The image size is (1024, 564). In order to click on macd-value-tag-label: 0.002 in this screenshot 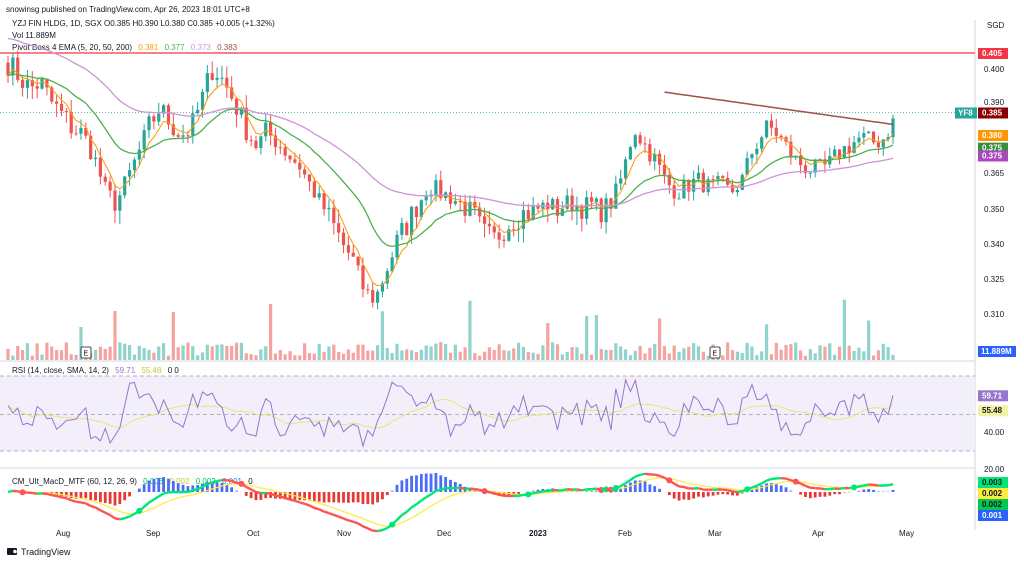, I will do `click(992, 504)`.